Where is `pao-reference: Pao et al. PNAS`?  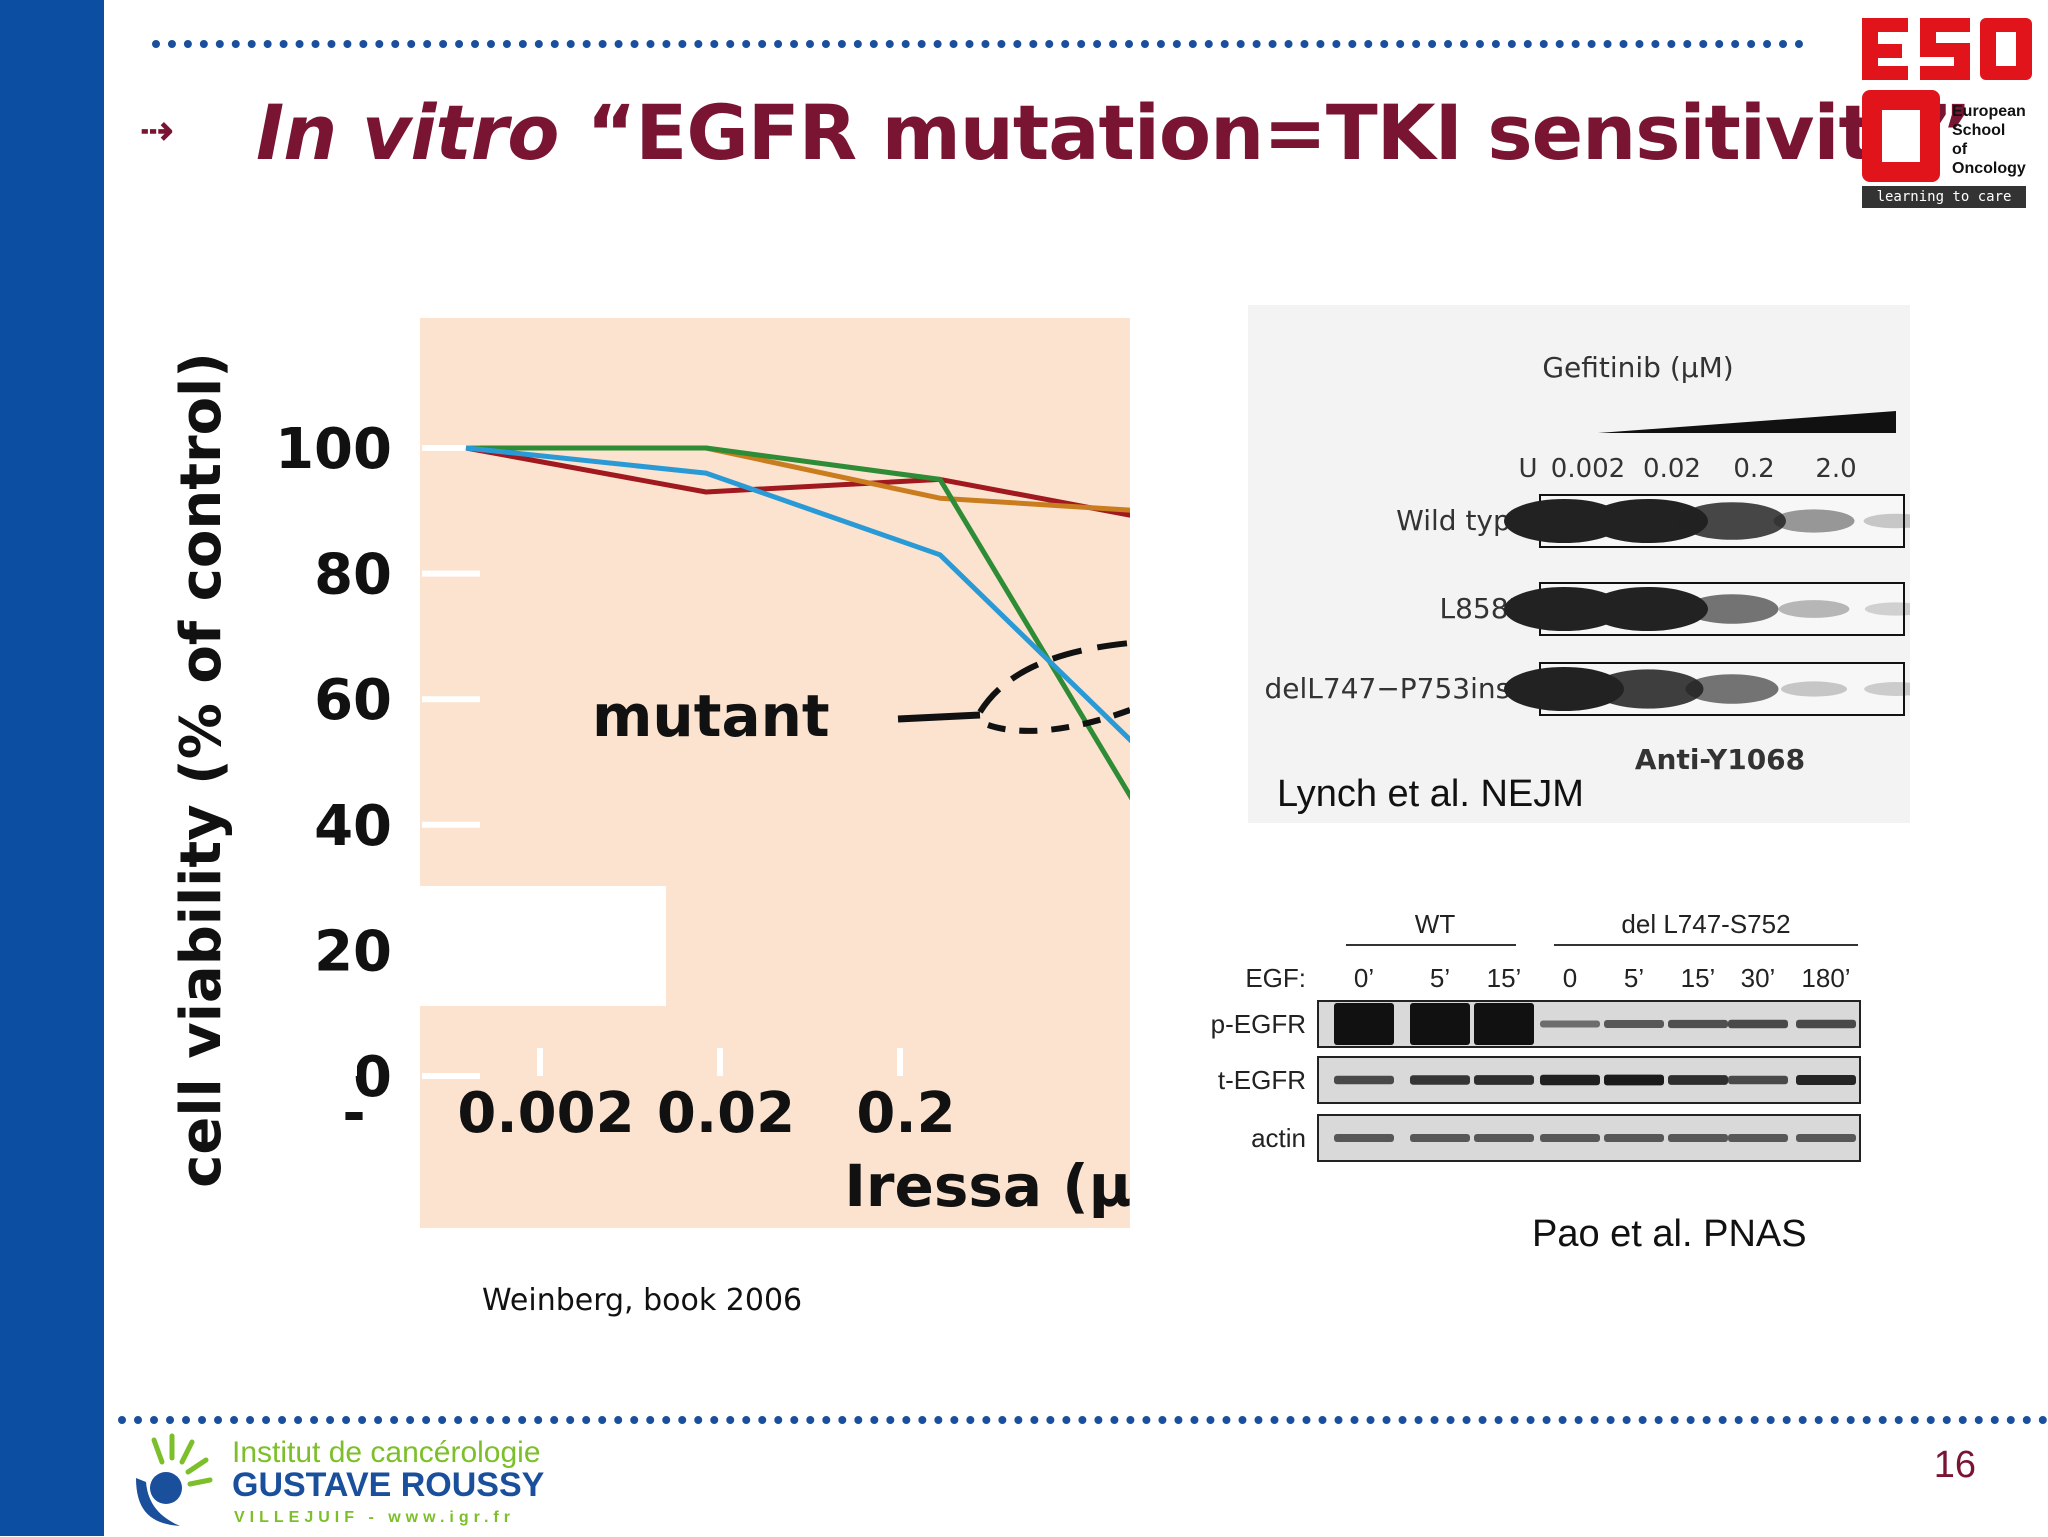 pao-reference: Pao et al. PNAS is located at coordinates (1669, 1234).